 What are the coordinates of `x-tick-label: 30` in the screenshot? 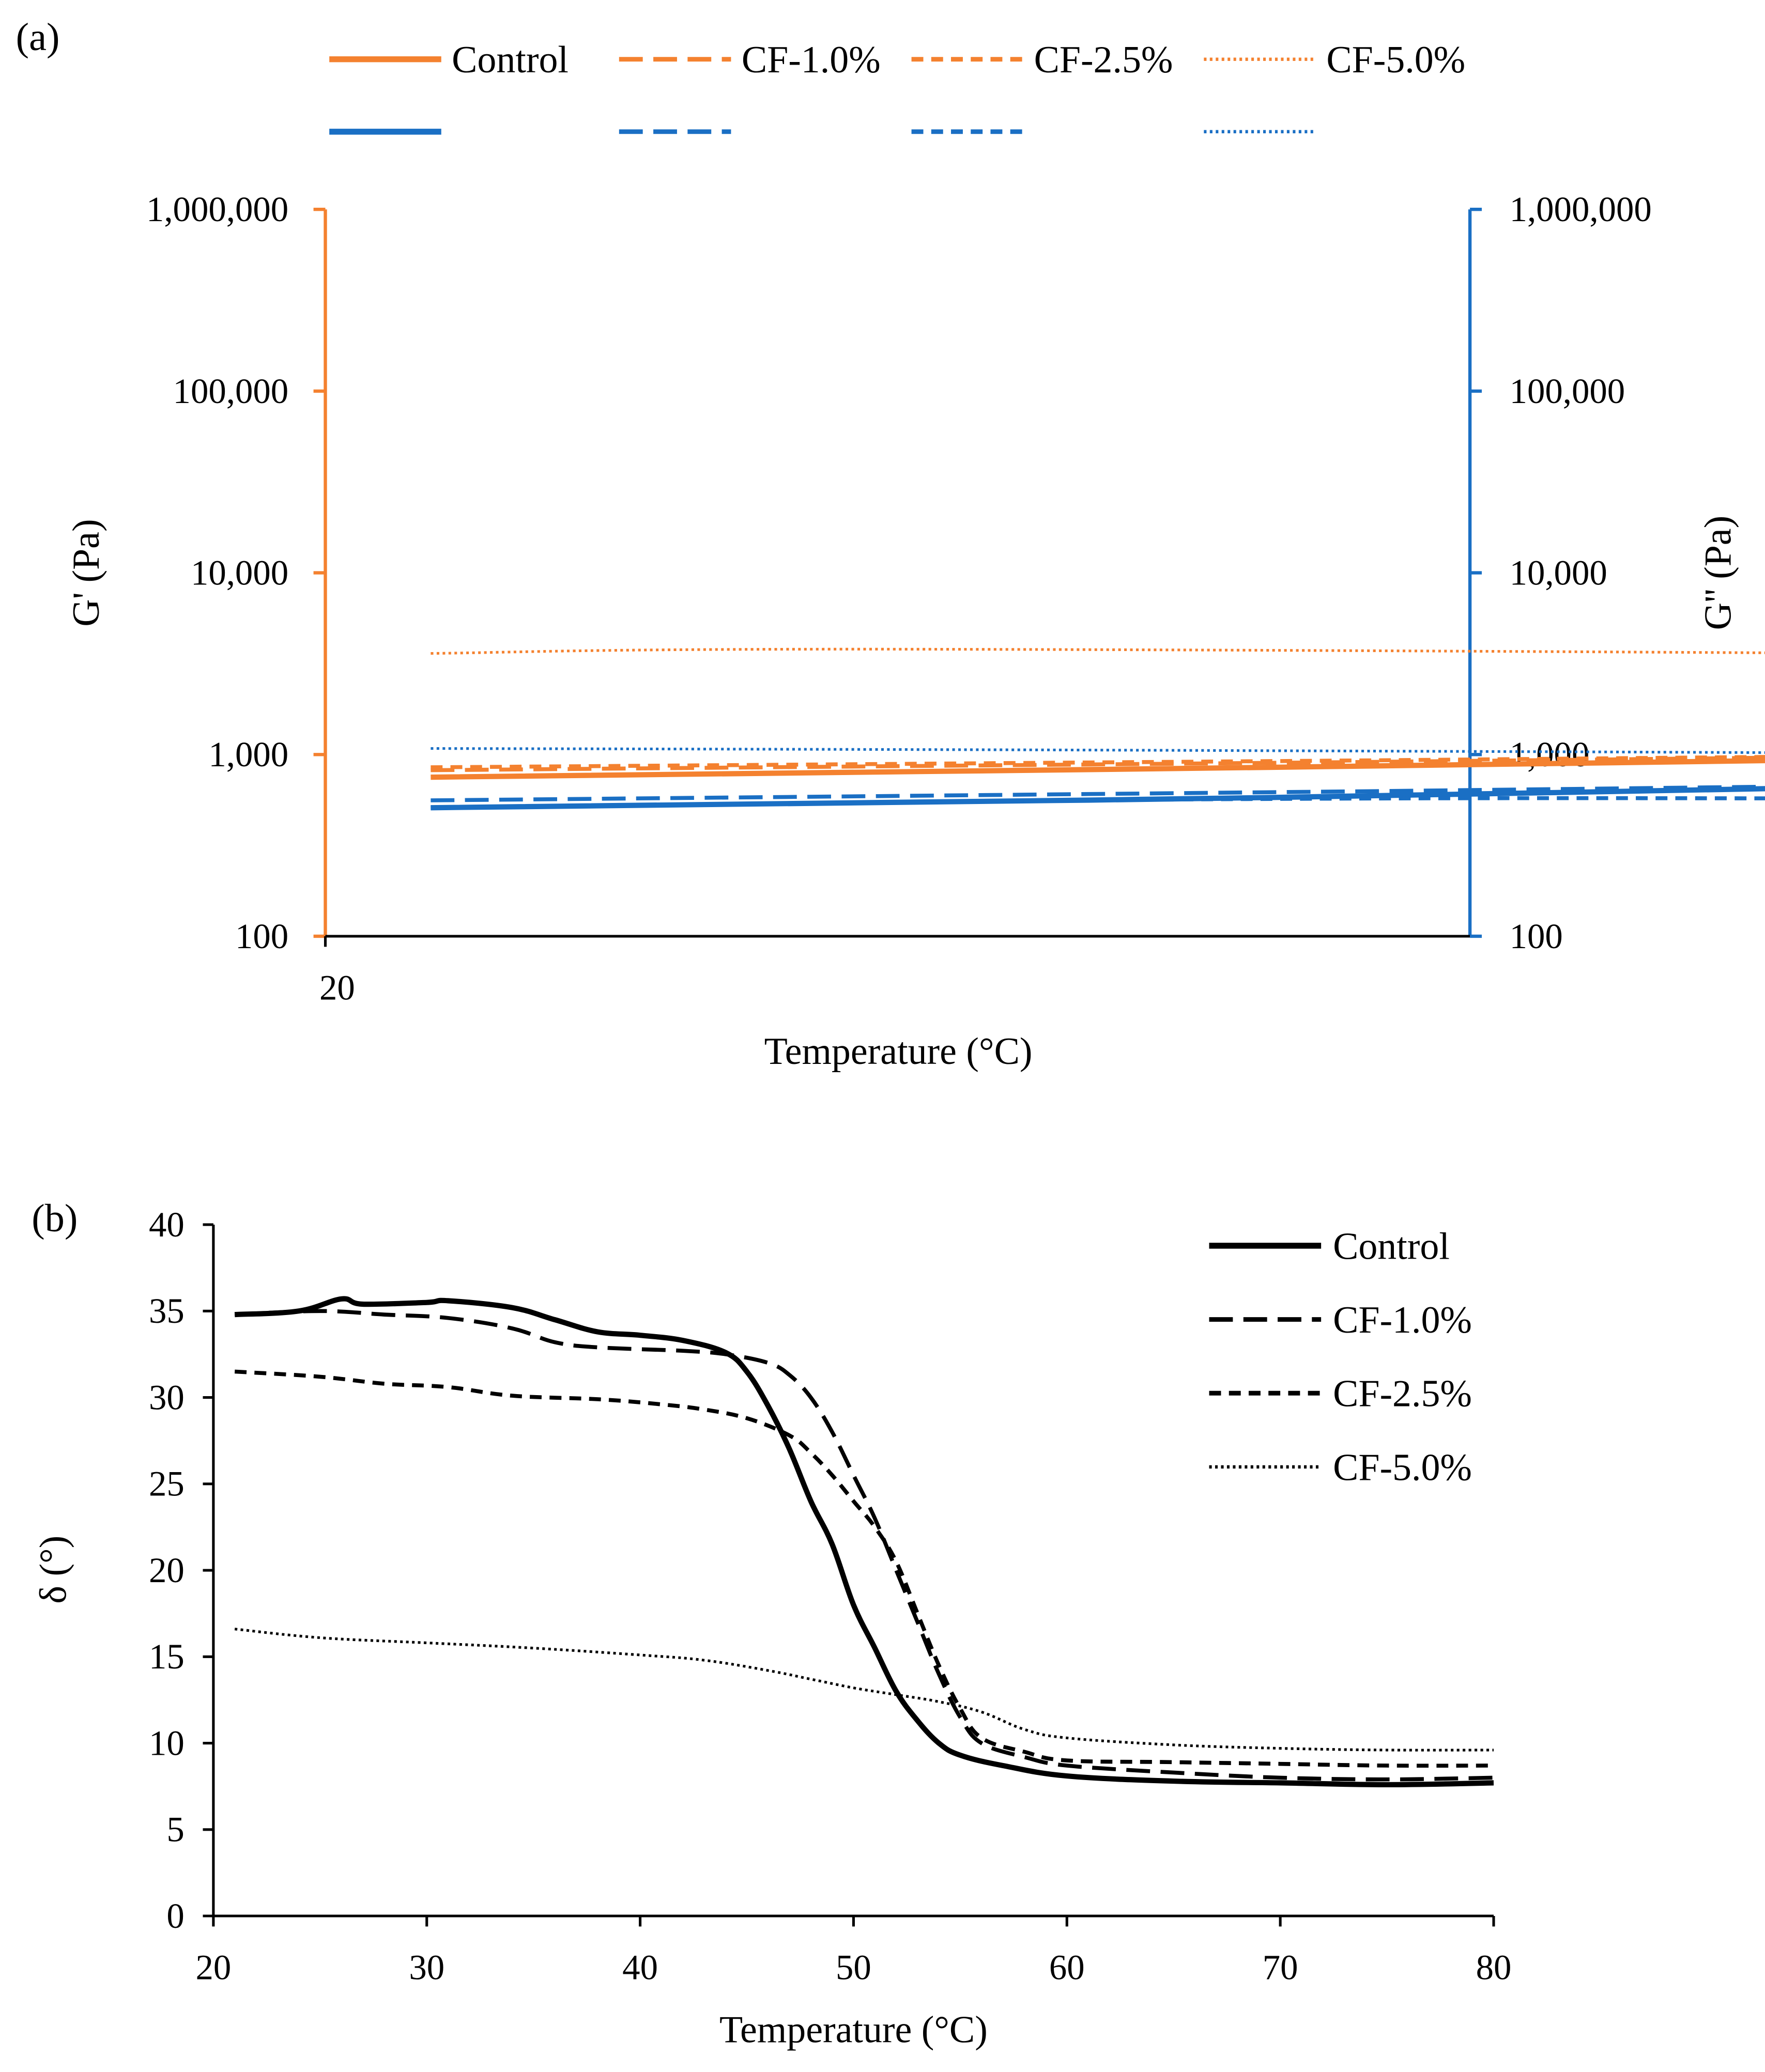 It's located at (426, 1967).